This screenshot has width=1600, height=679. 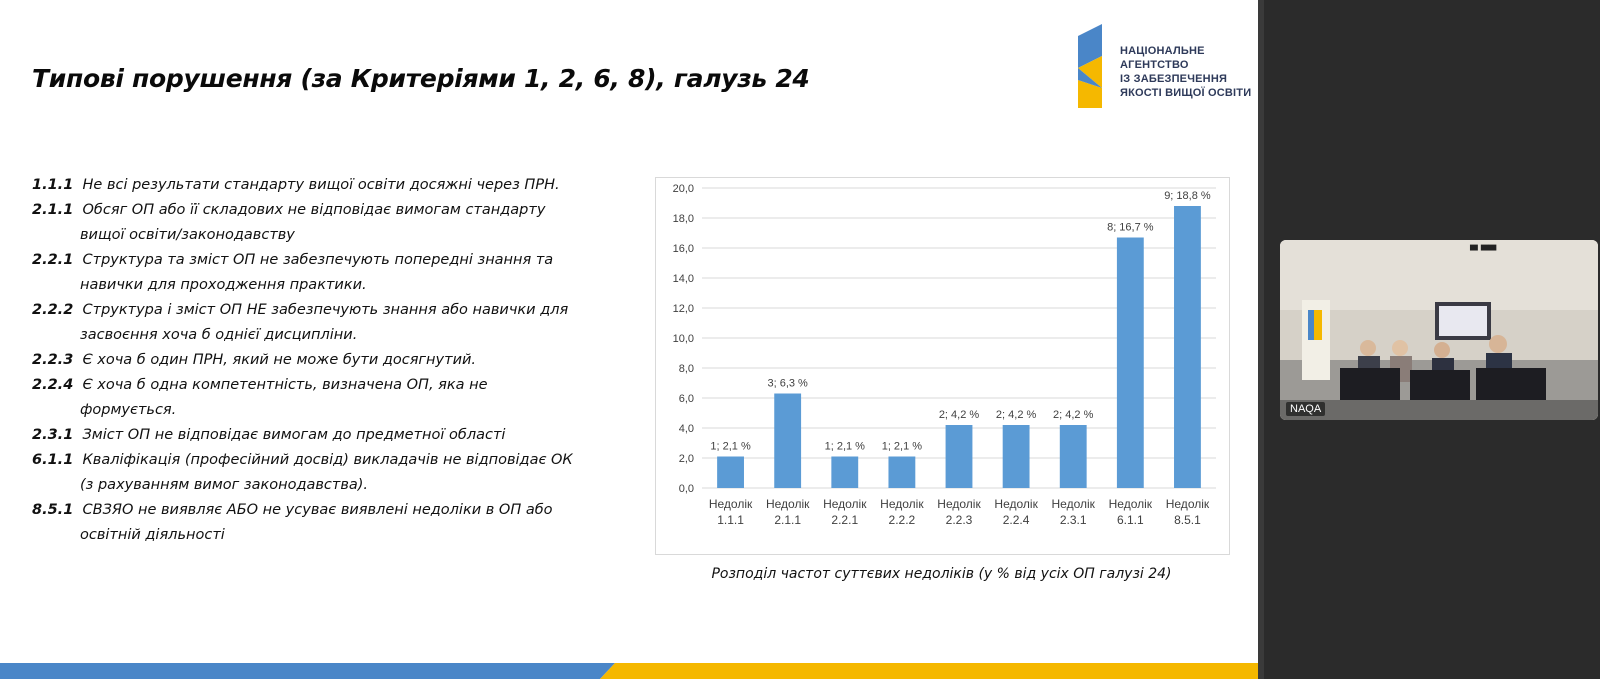 What do you see at coordinates (1174, 79) in the screenshot?
I see `logo-line: ІЗ ЗАБЕЗПЕЧЕННЯ` at bounding box center [1174, 79].